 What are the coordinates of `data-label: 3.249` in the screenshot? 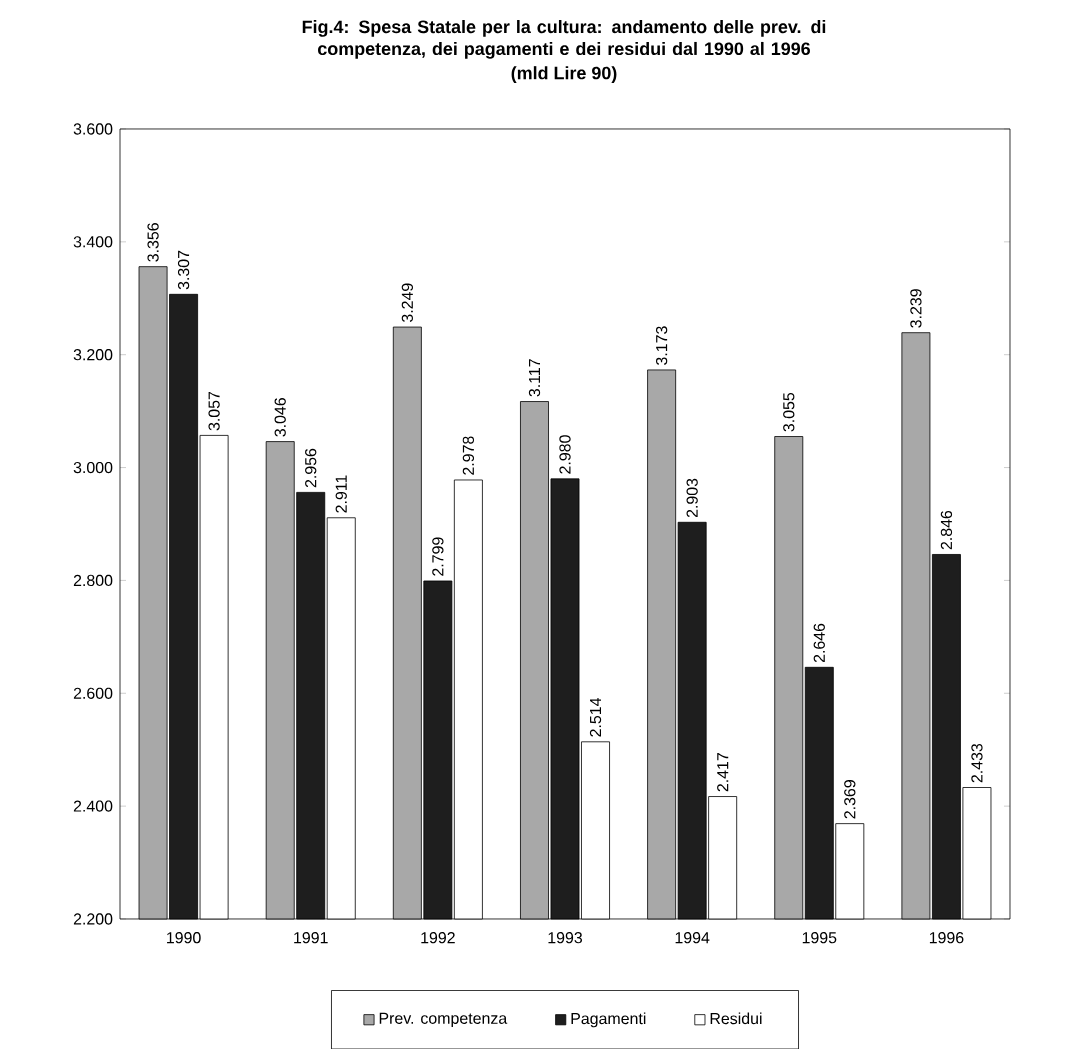 It's located at (407, 302).